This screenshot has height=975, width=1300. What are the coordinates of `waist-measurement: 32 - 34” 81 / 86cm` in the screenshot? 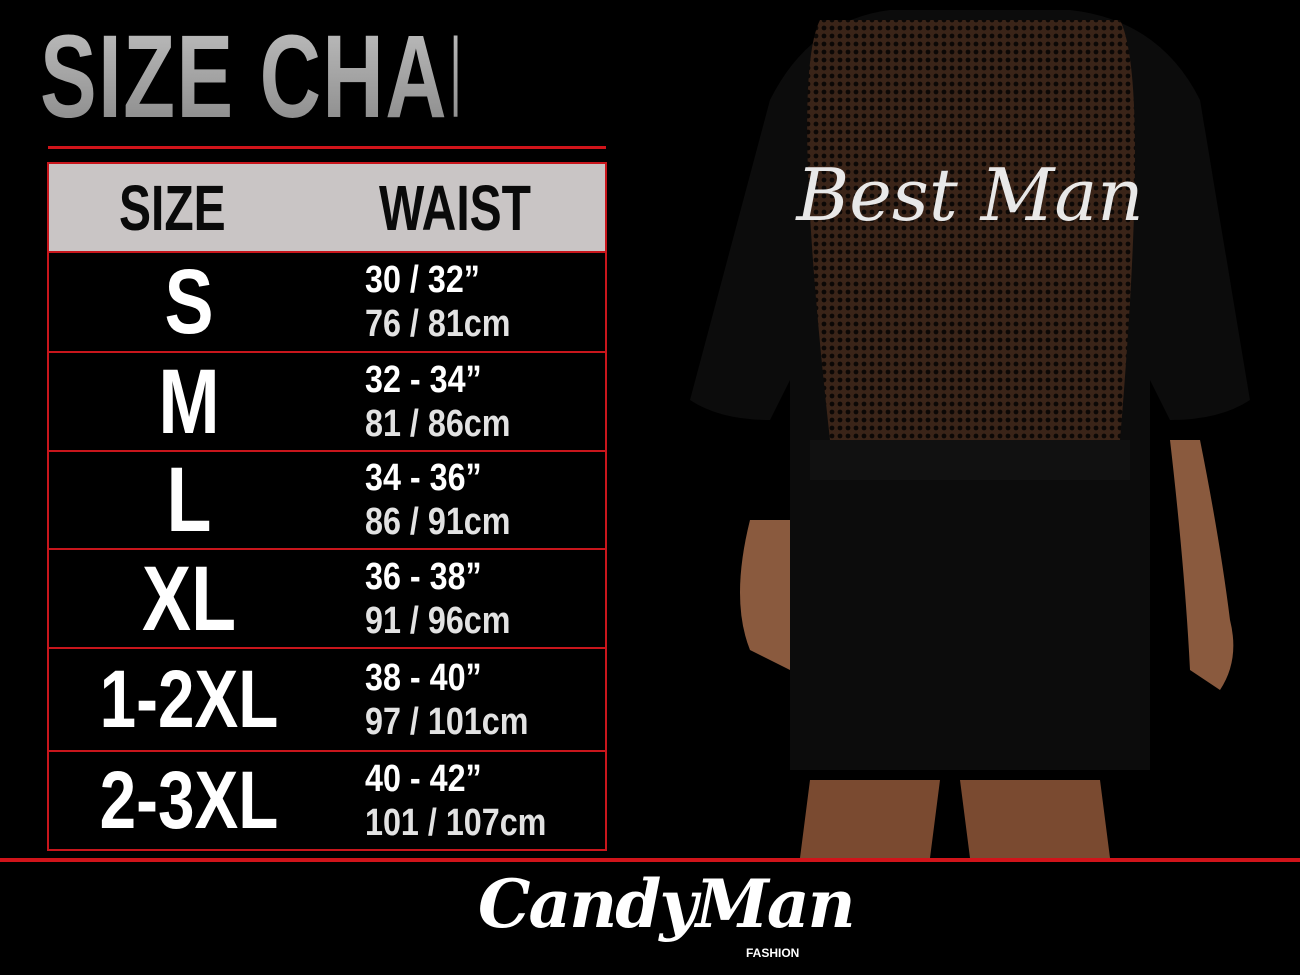 It's located at (437, 402).